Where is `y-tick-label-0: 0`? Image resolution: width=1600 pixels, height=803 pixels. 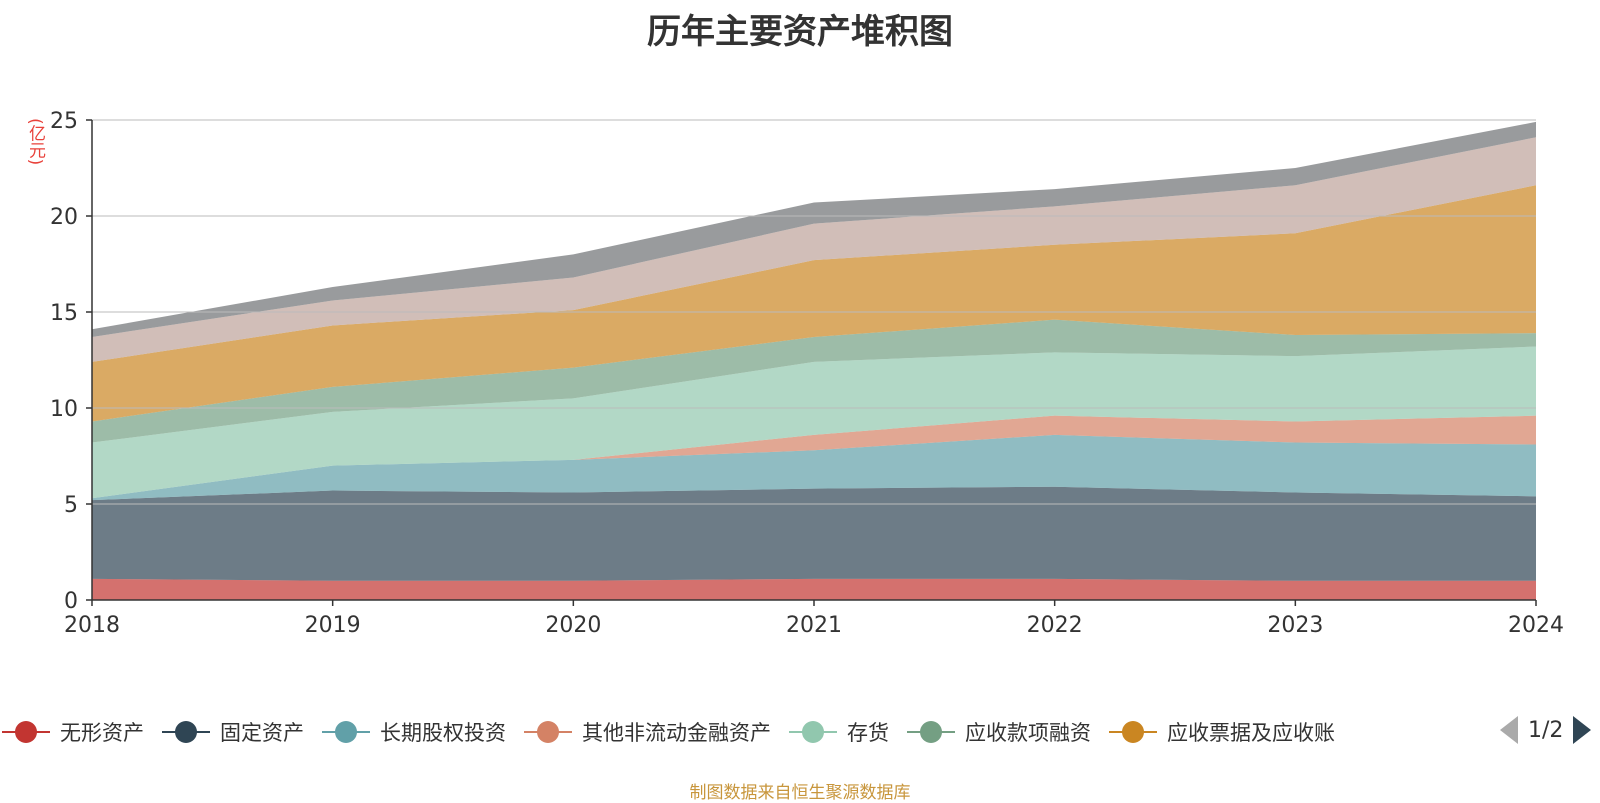
y-tick-label-0: 0 is located at coordinates (71, 601).